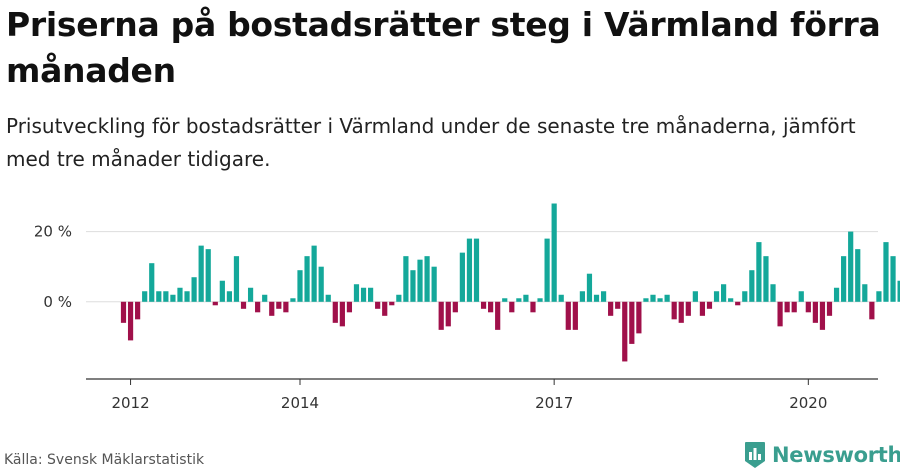  I want to click on newsworthy-logo: Newsworthy, so click(822, 455).